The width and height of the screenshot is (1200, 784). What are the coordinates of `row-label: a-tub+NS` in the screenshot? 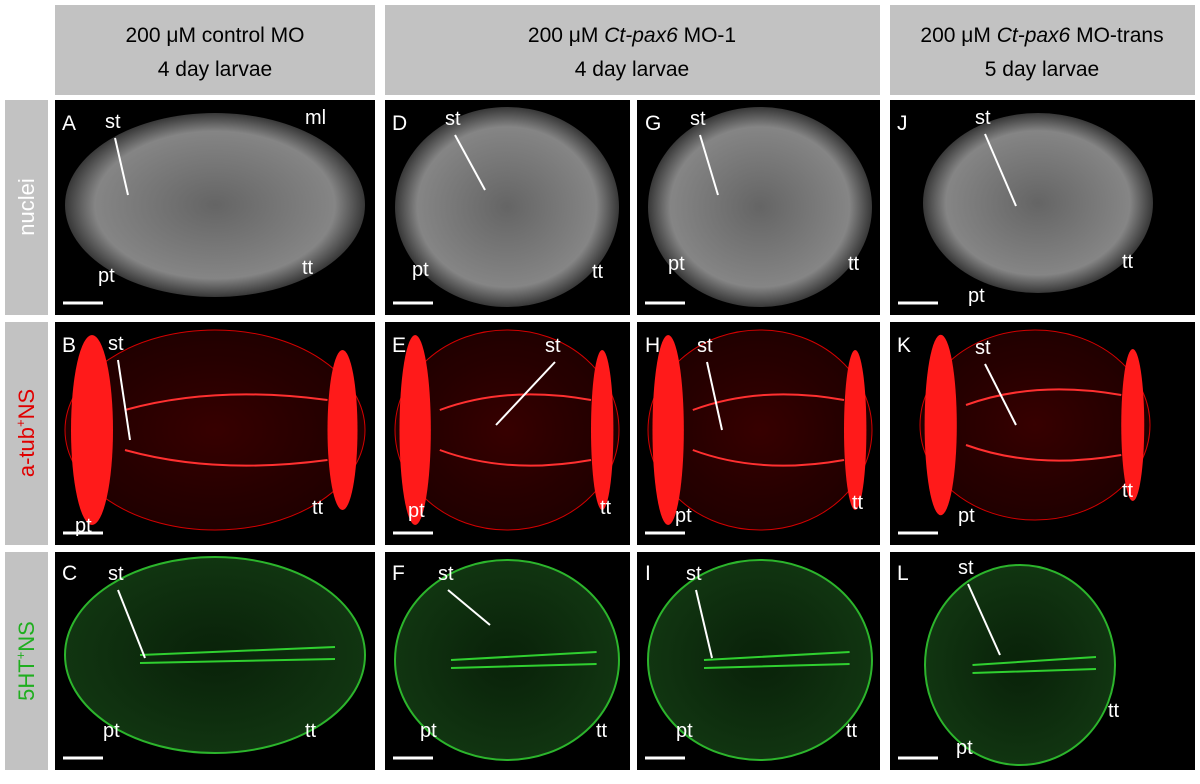 It's located at (26, 433).